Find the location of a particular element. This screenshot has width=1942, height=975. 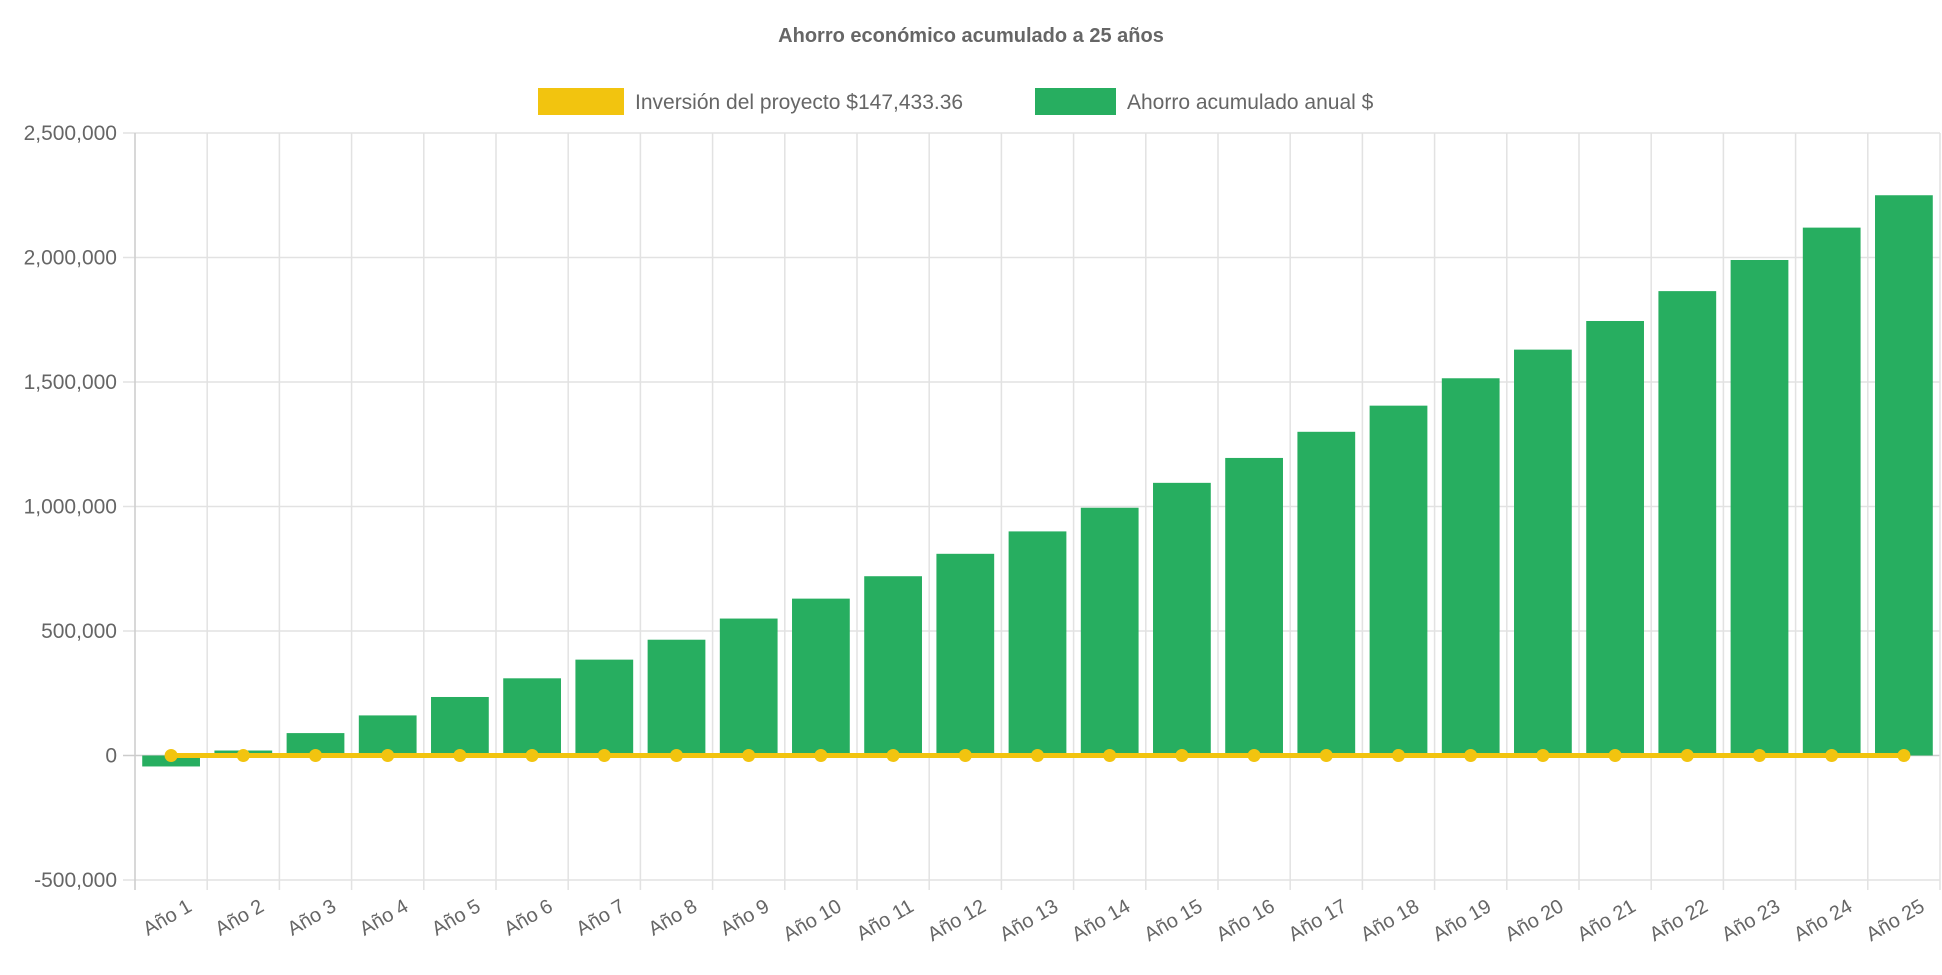

y-tick-label: 1,000,000 is located at coordinates (70, 507).